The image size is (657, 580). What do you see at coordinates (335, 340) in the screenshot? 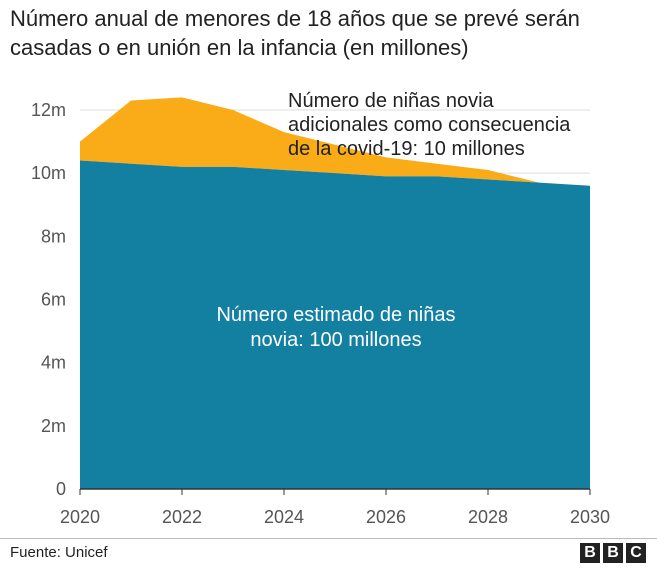
I see `annotation-estimated-line: novia: 100 millones` at bounding box center [335, 340].